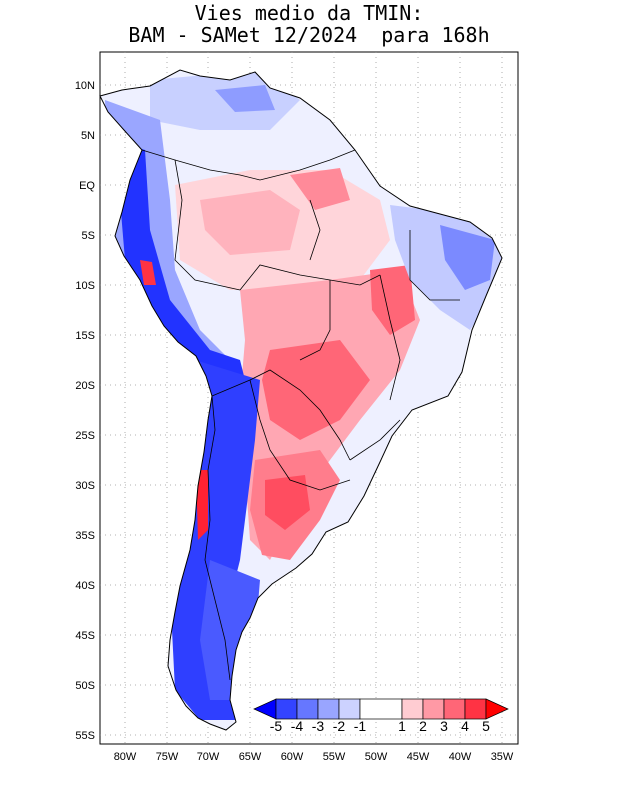  What do you see at coordinates (392, 300) in the screenshot?
I see `bias-goias-red` at bounding box center [392, 300].